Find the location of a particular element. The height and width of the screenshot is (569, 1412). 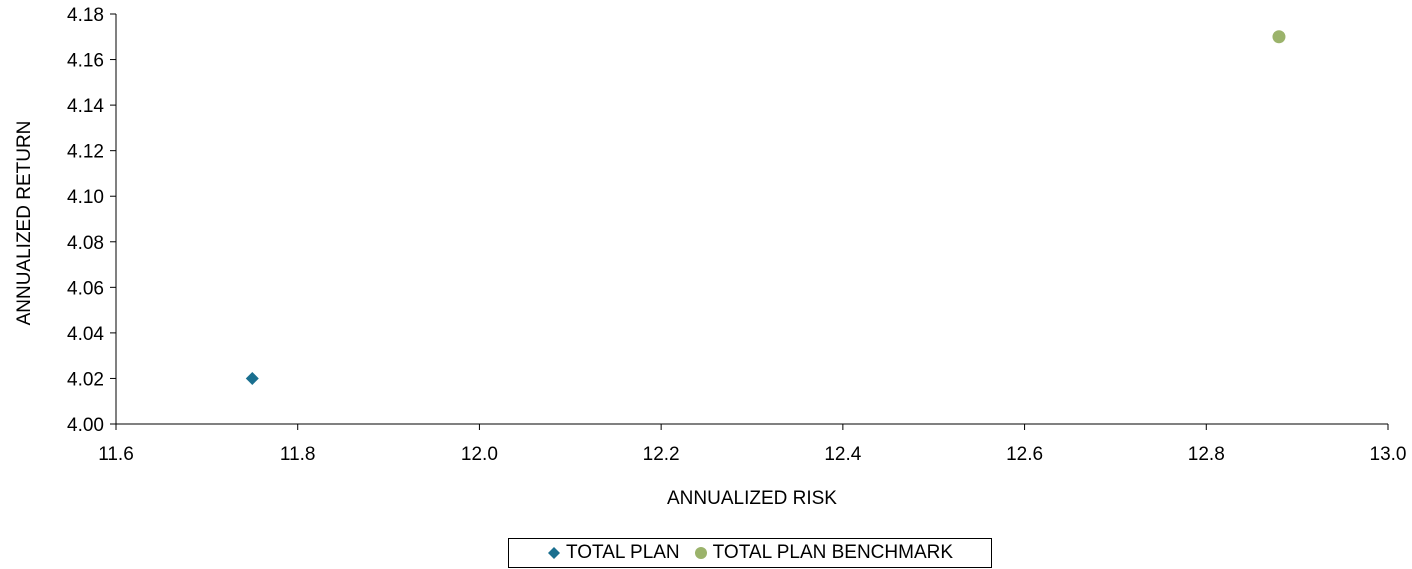

x-tick-label: 12.4 is located at coordinates (842, 454).